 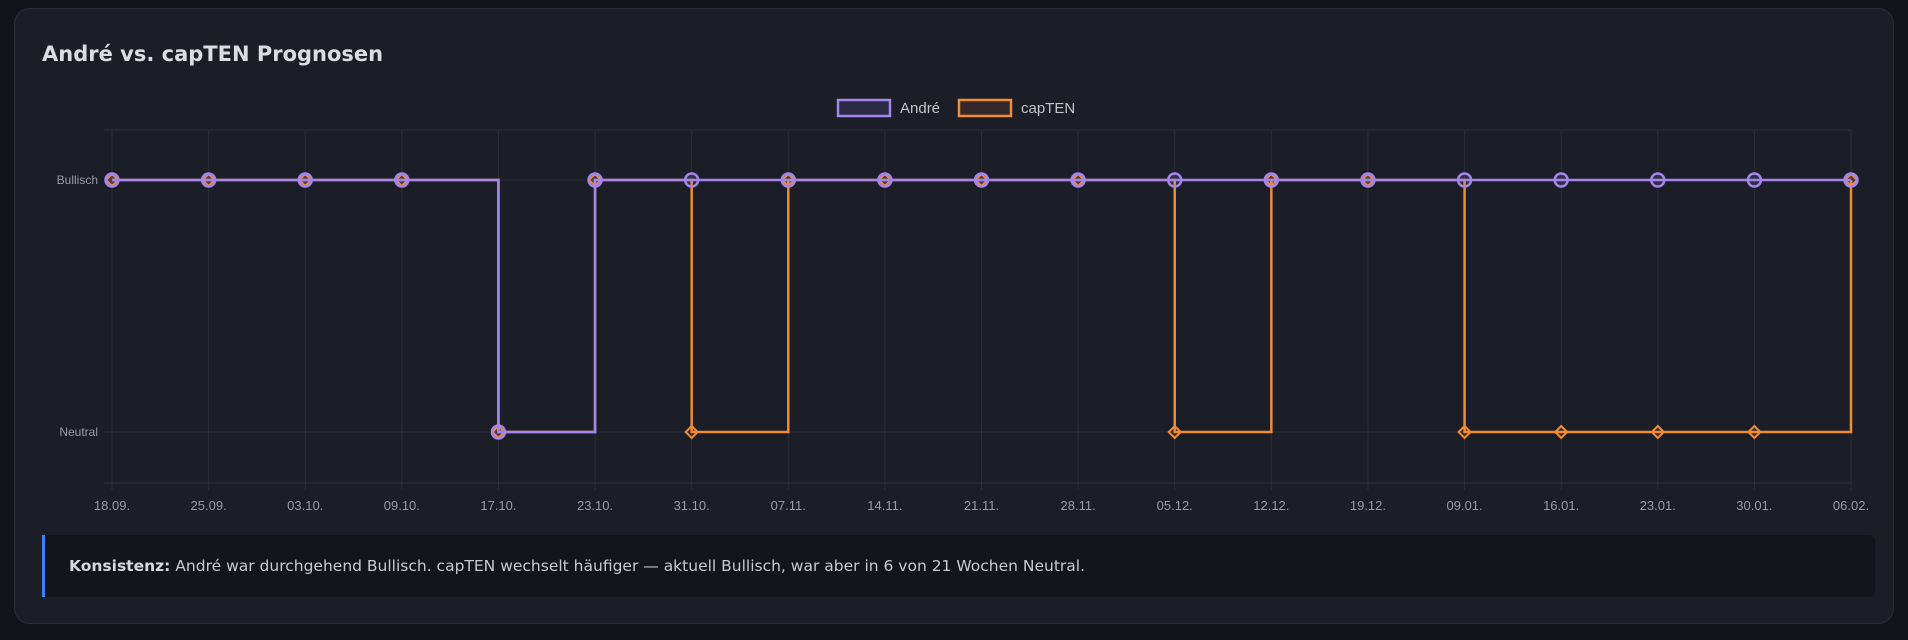 I want to click on x-tick-label: 03.10., so click(x=305, y=505).